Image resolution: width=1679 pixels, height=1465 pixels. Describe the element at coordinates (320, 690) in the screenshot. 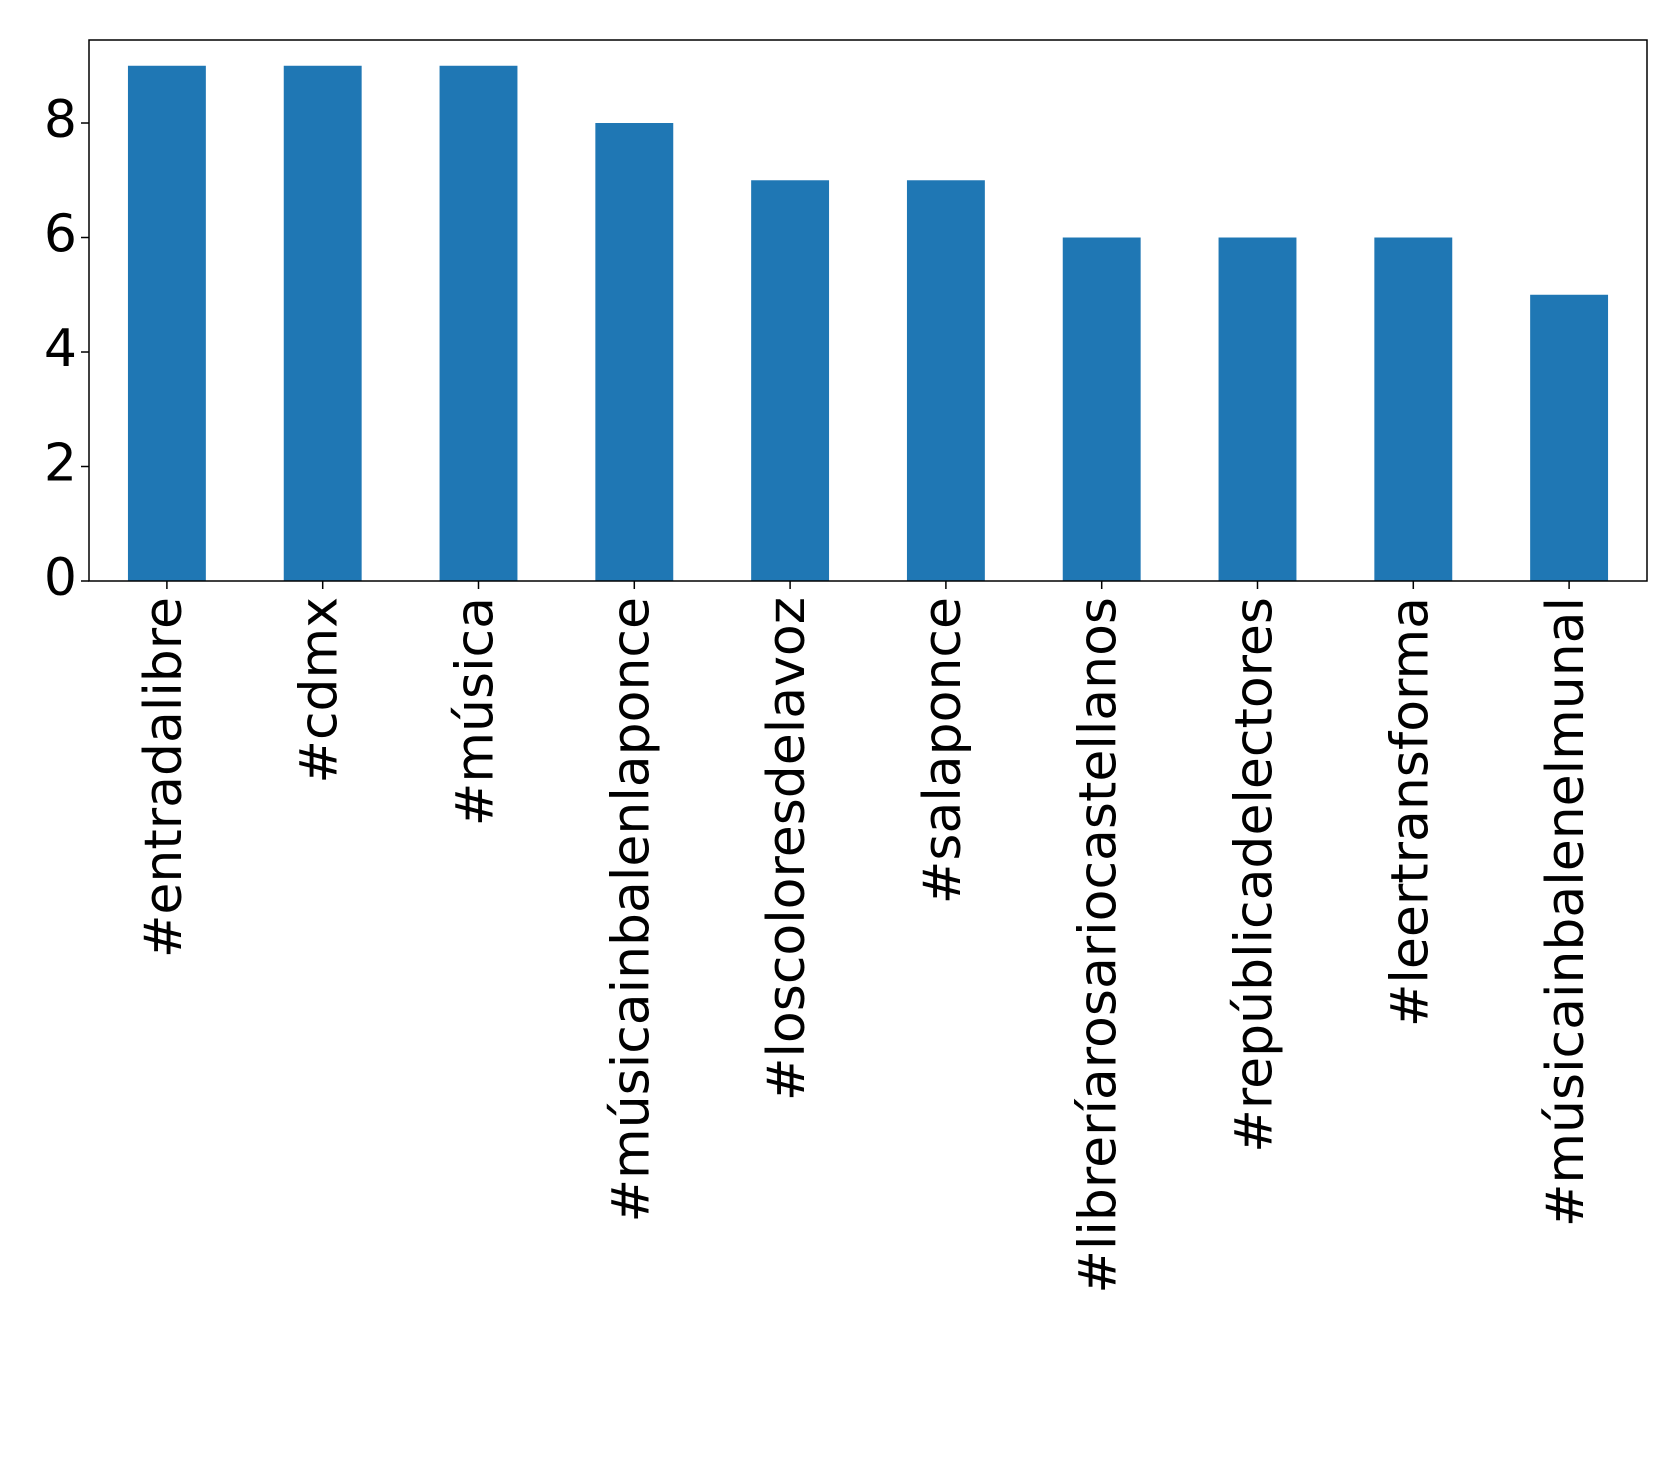

I see `x-tick-label: #cdmx` at that location.